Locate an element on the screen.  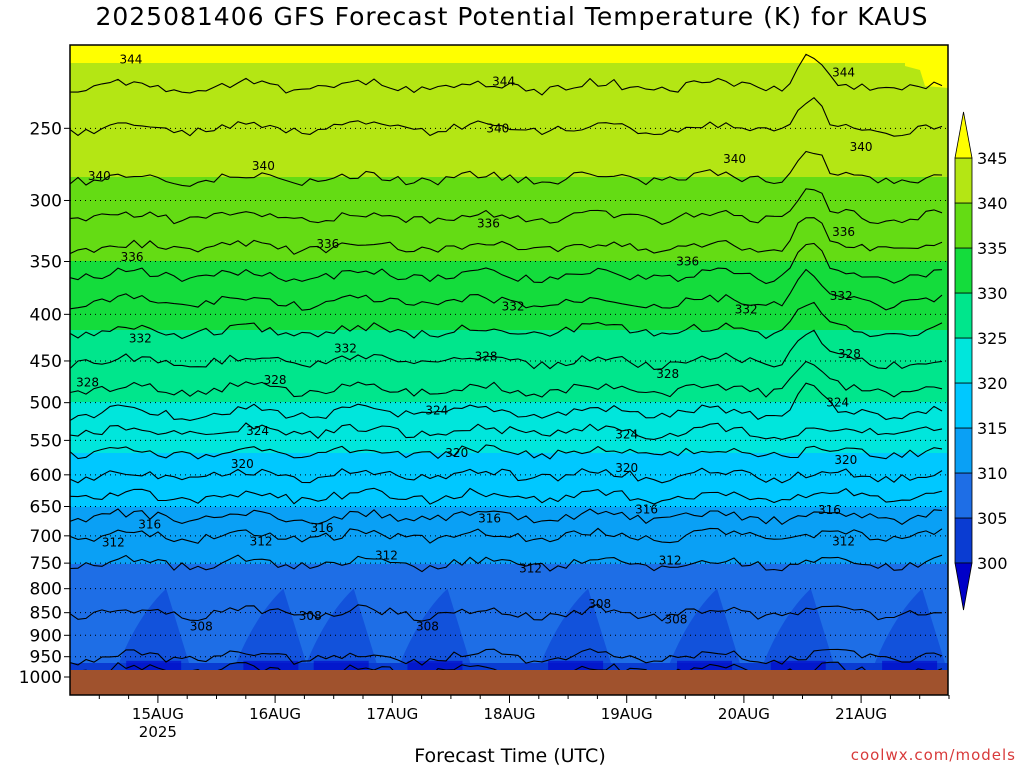
y-tick-label: 500 is located at coordinates (46, 404).